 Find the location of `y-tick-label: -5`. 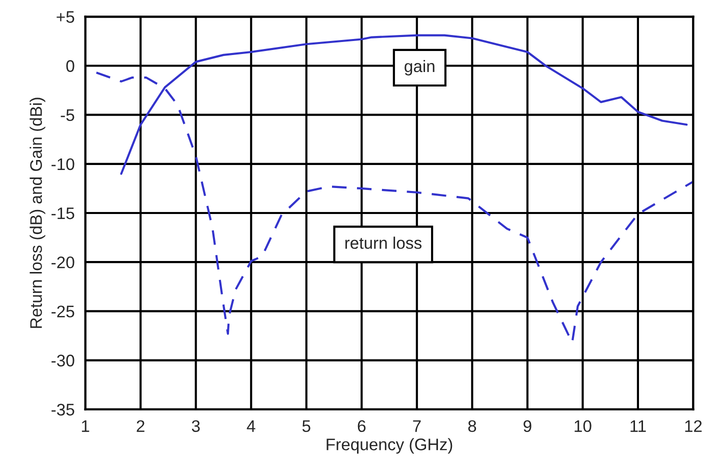

y-tick-label: -5 is located at coordinates (67, 115).